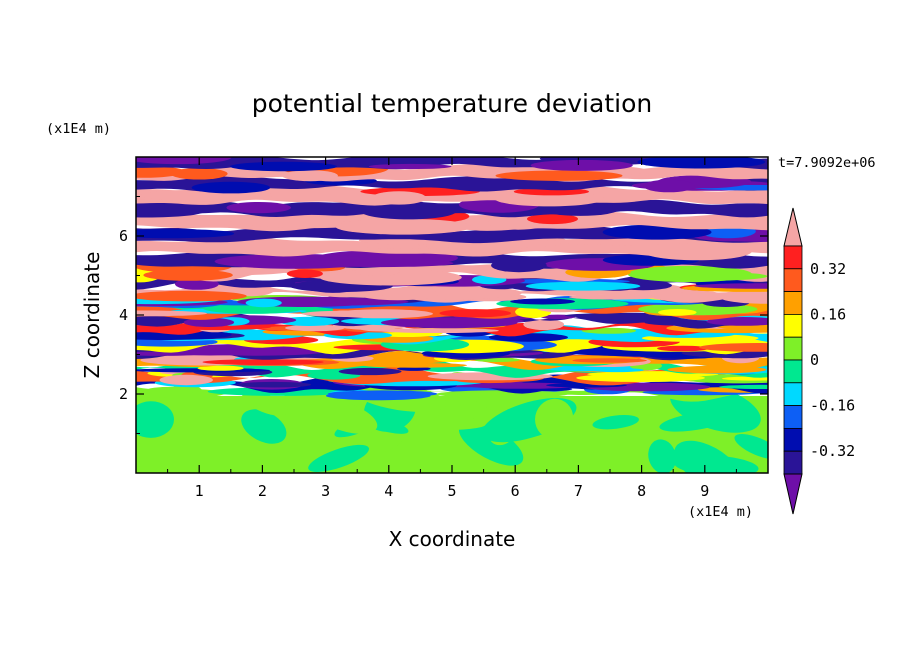  Describe the element at coordinates (515, 491) in the screenshot. I see `x-tick-label: 6` at that location.